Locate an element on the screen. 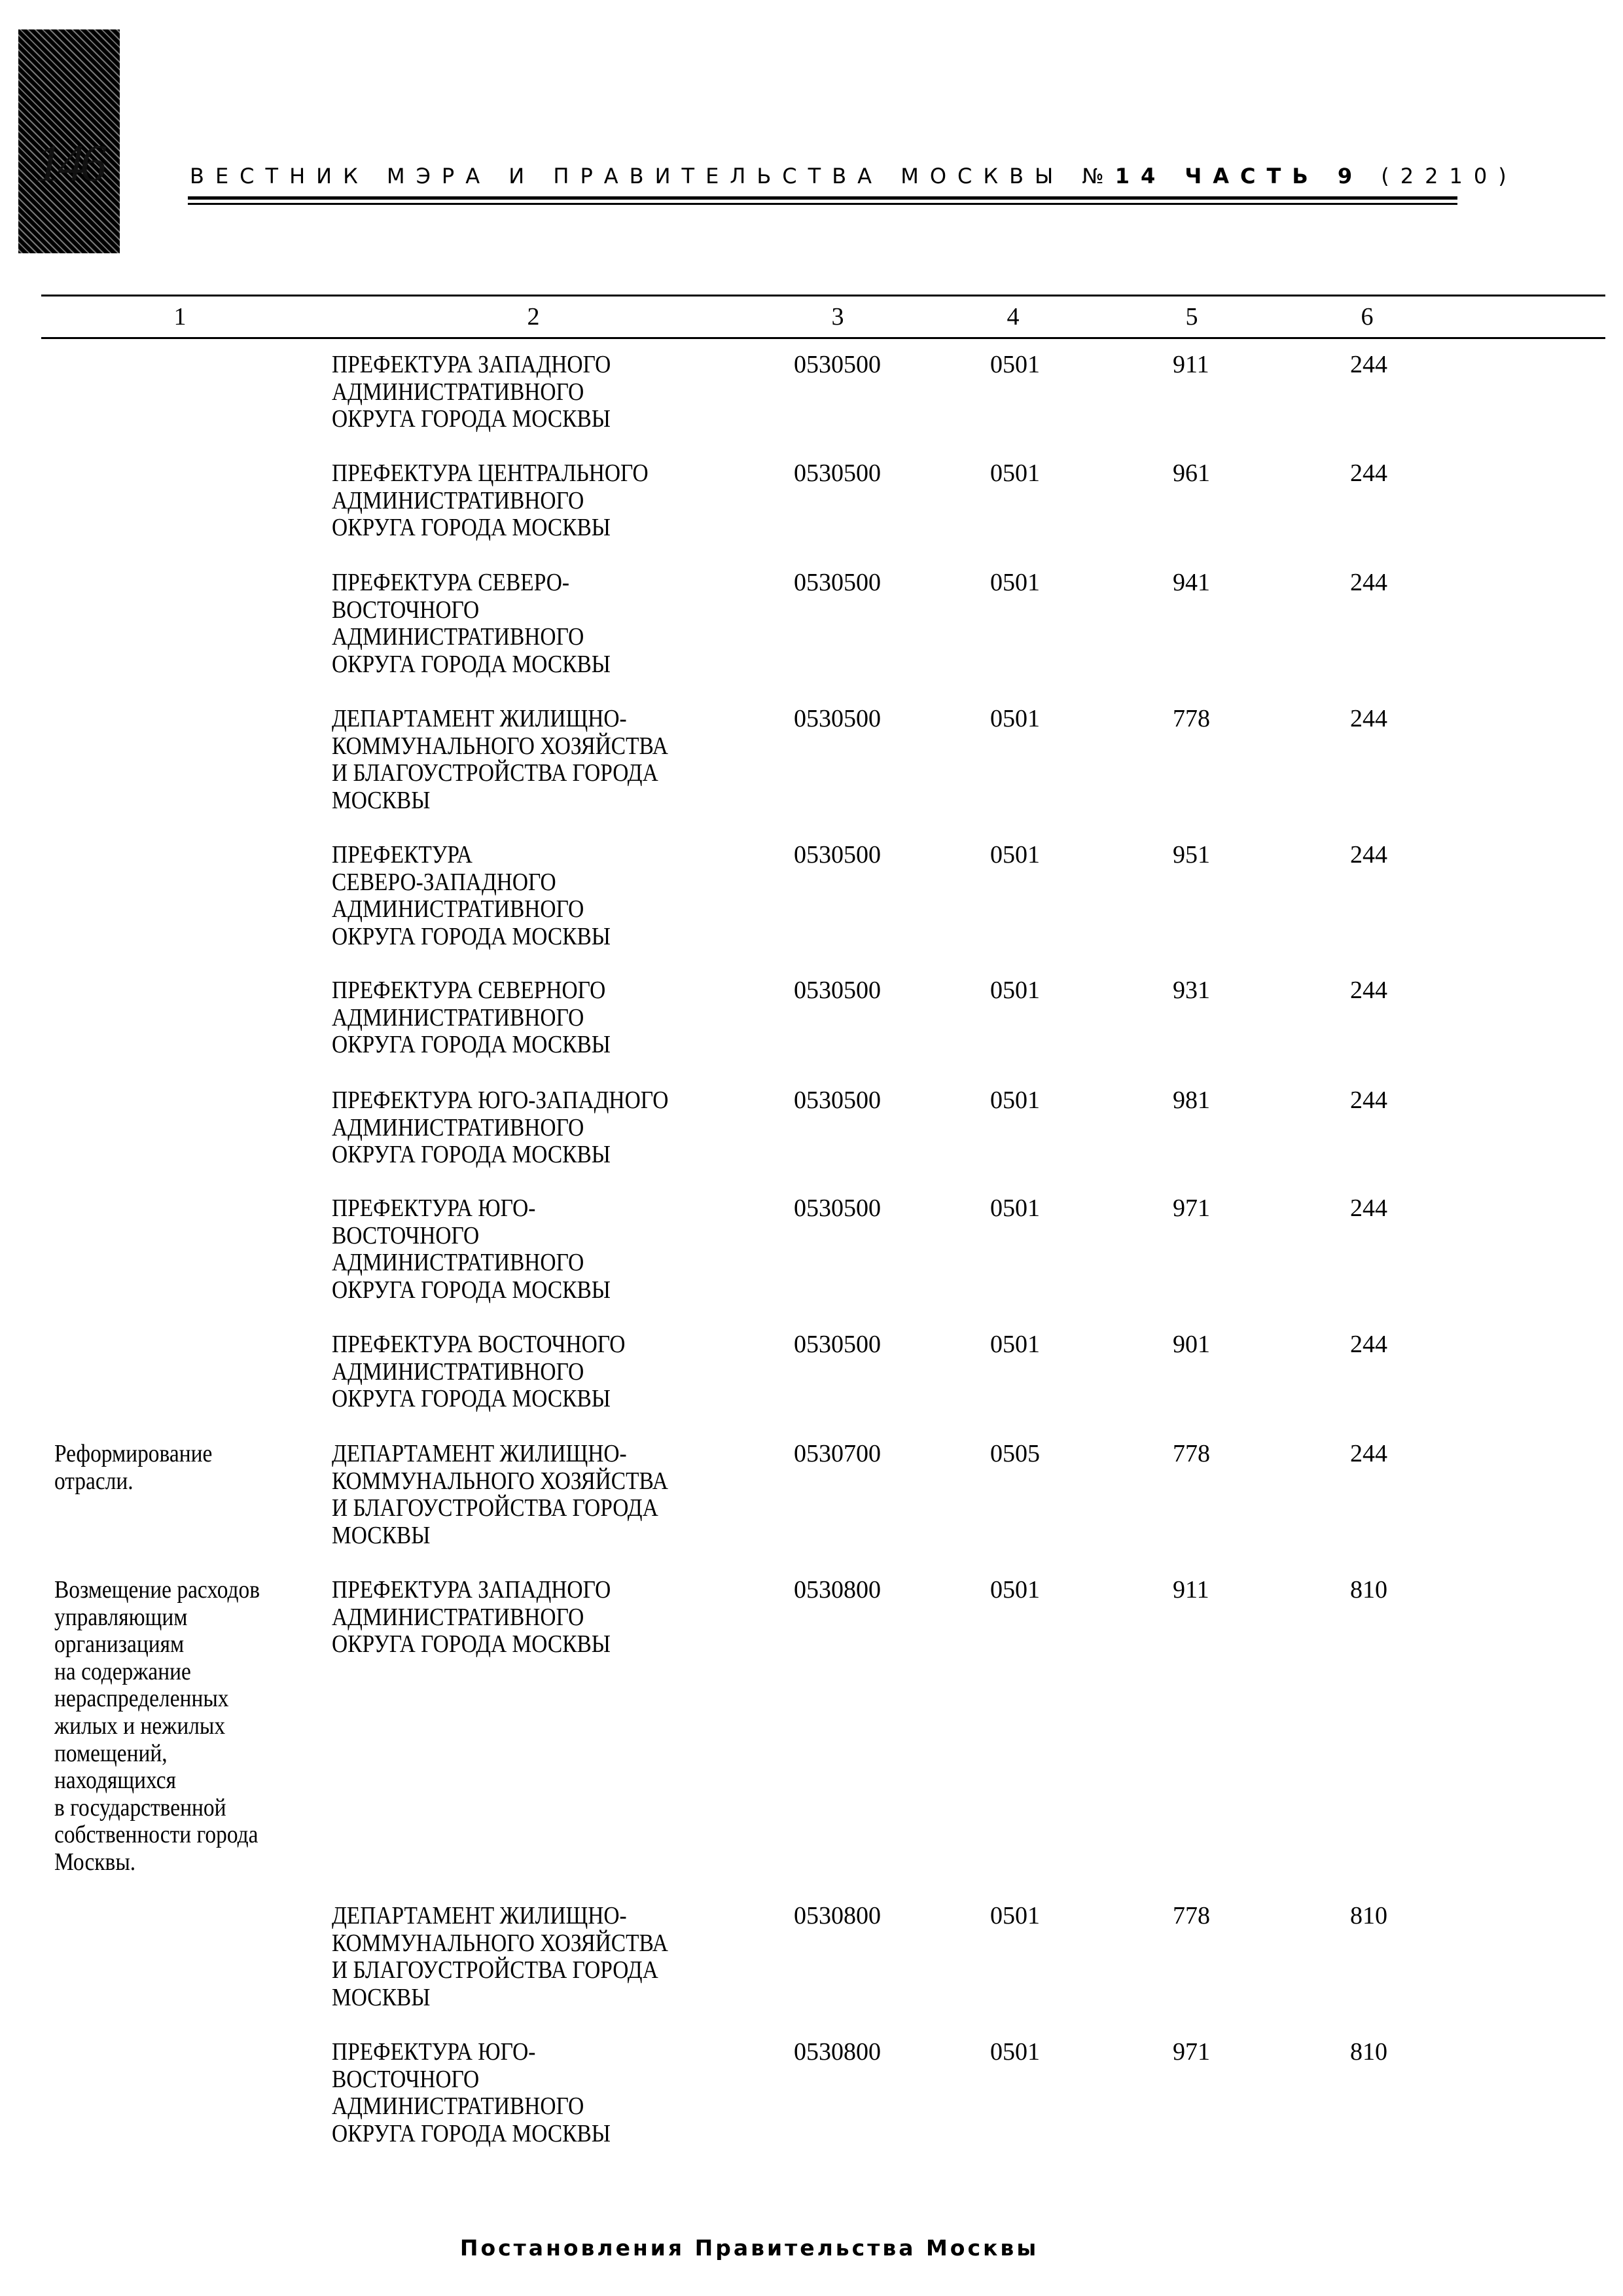 This screenshot has width=1623, height=2296. cell-col-3: 0530700 is located at coordinates (837, 1453).